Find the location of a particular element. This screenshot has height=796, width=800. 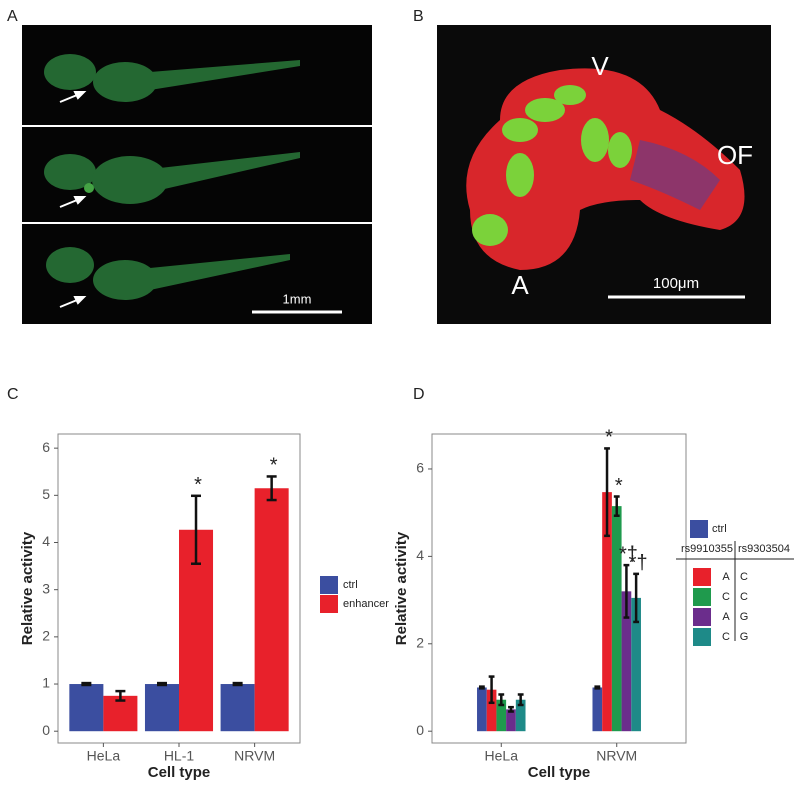

legend-label: enhancer is located at coordinates (366, 604).